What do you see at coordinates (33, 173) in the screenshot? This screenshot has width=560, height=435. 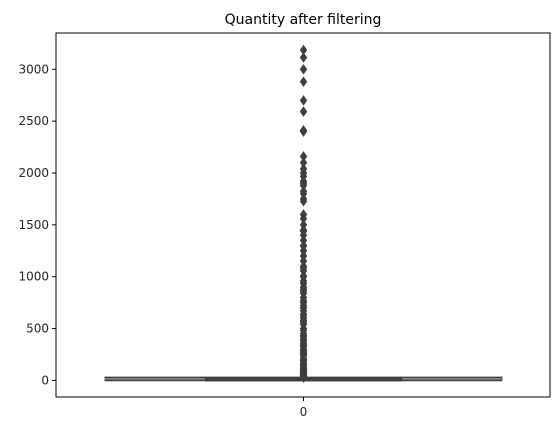 I see `y-tick-label: 2000` at bounding box center [33, 173].